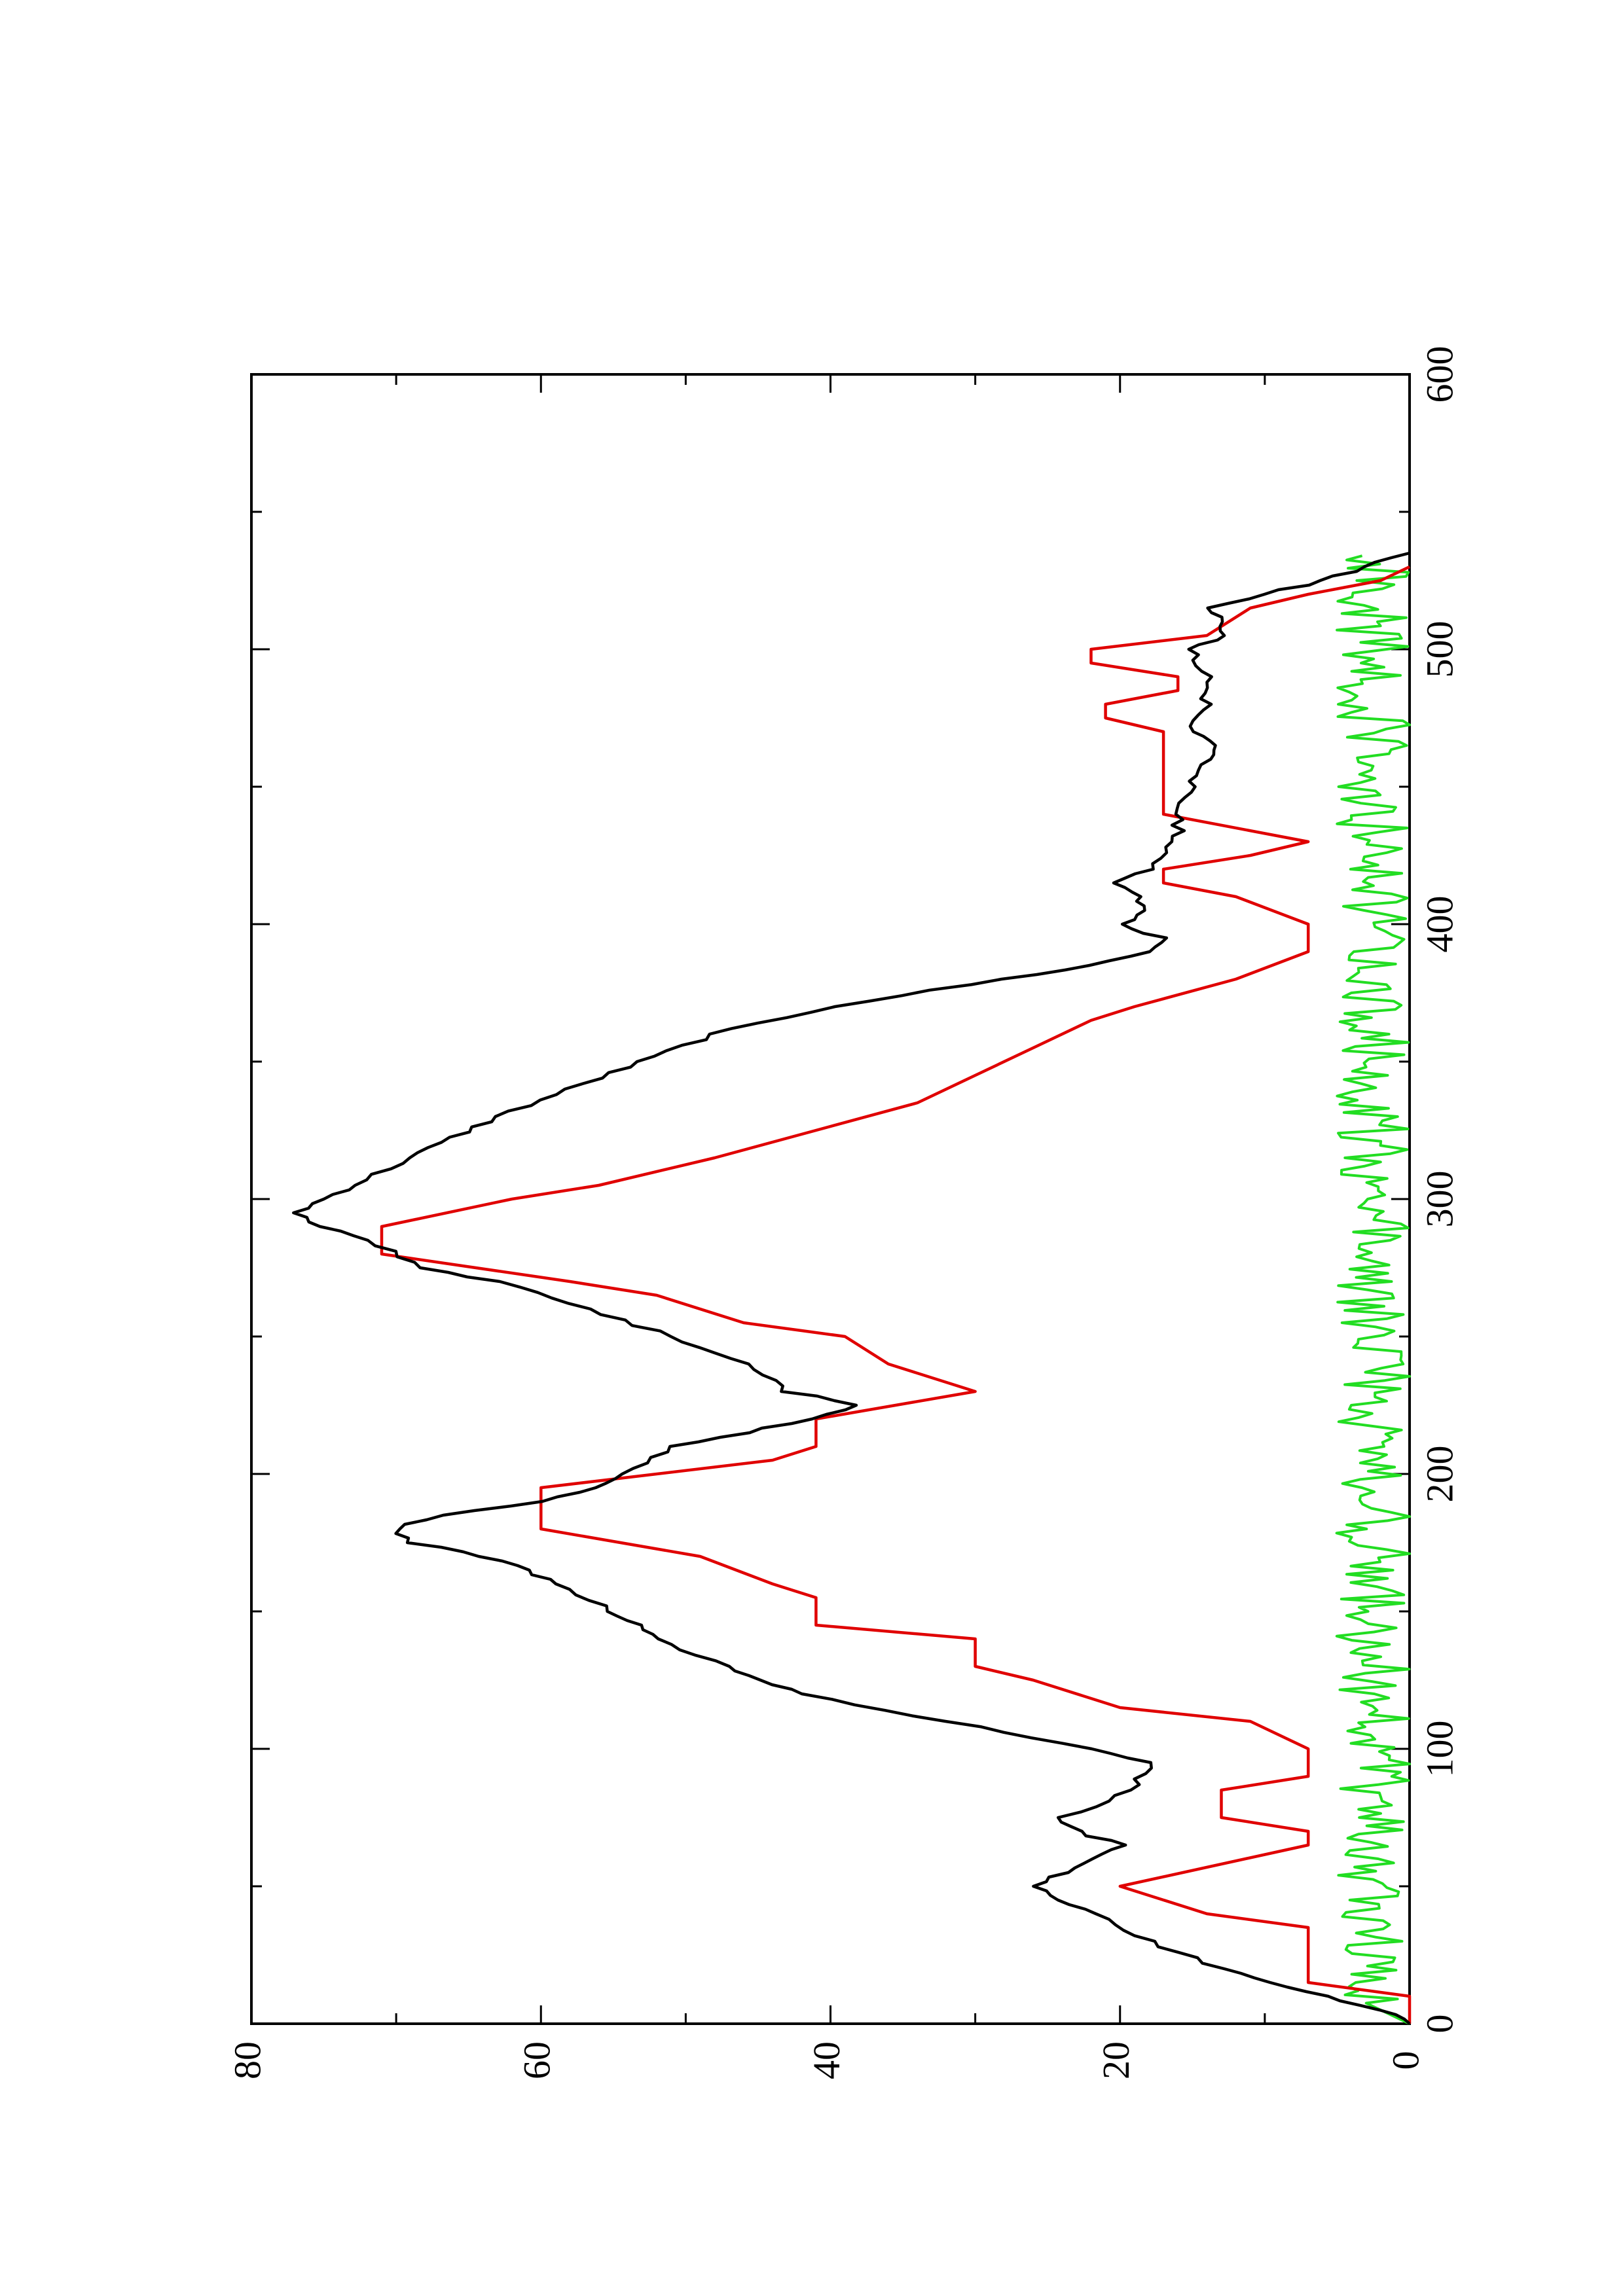 This screenshot has height=2296, width=1623. I want to click on x-tick-label: 300, so click(1439, 1199).